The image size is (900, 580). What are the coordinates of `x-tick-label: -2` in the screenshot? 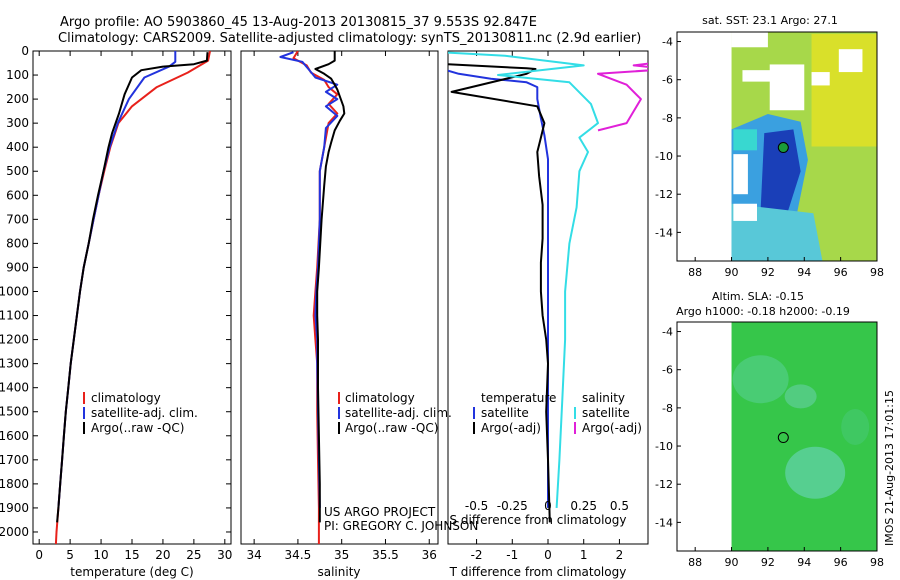 It's located at (477, 555).